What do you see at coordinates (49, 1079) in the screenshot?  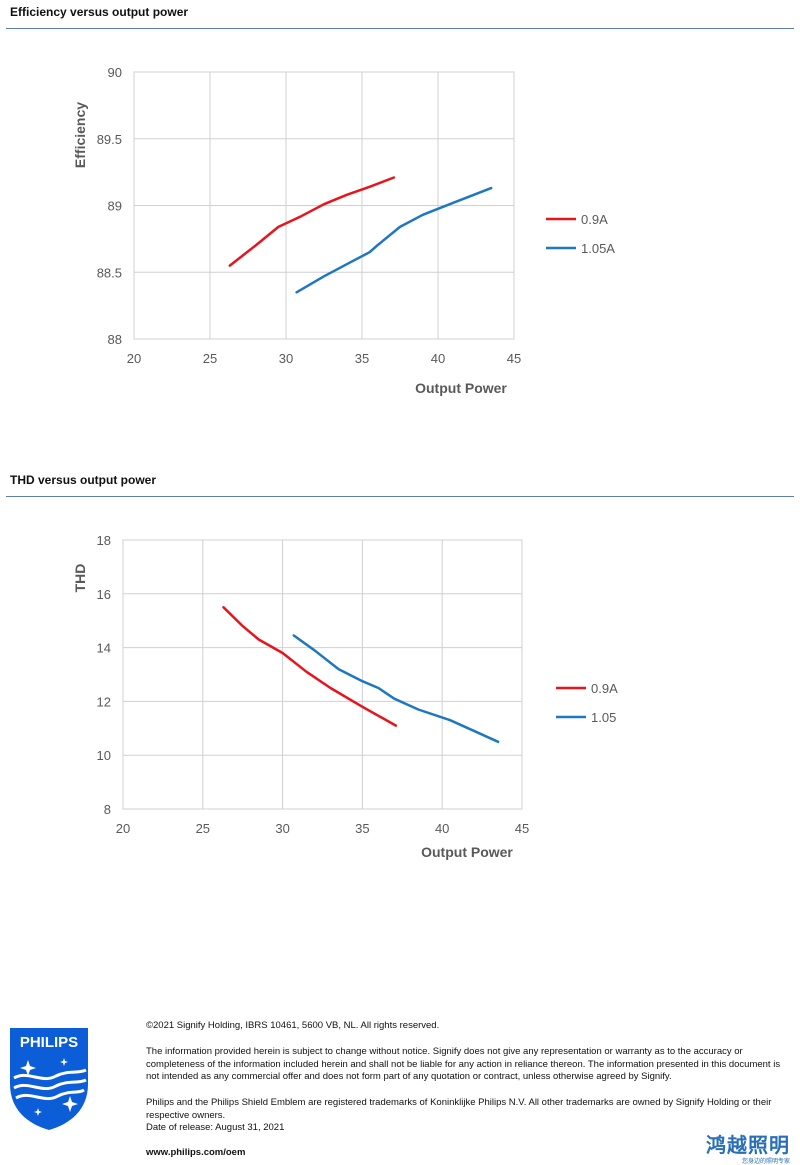 I see `philips-shield-logo: PHILIPS` at bounding box center [49, 1079].